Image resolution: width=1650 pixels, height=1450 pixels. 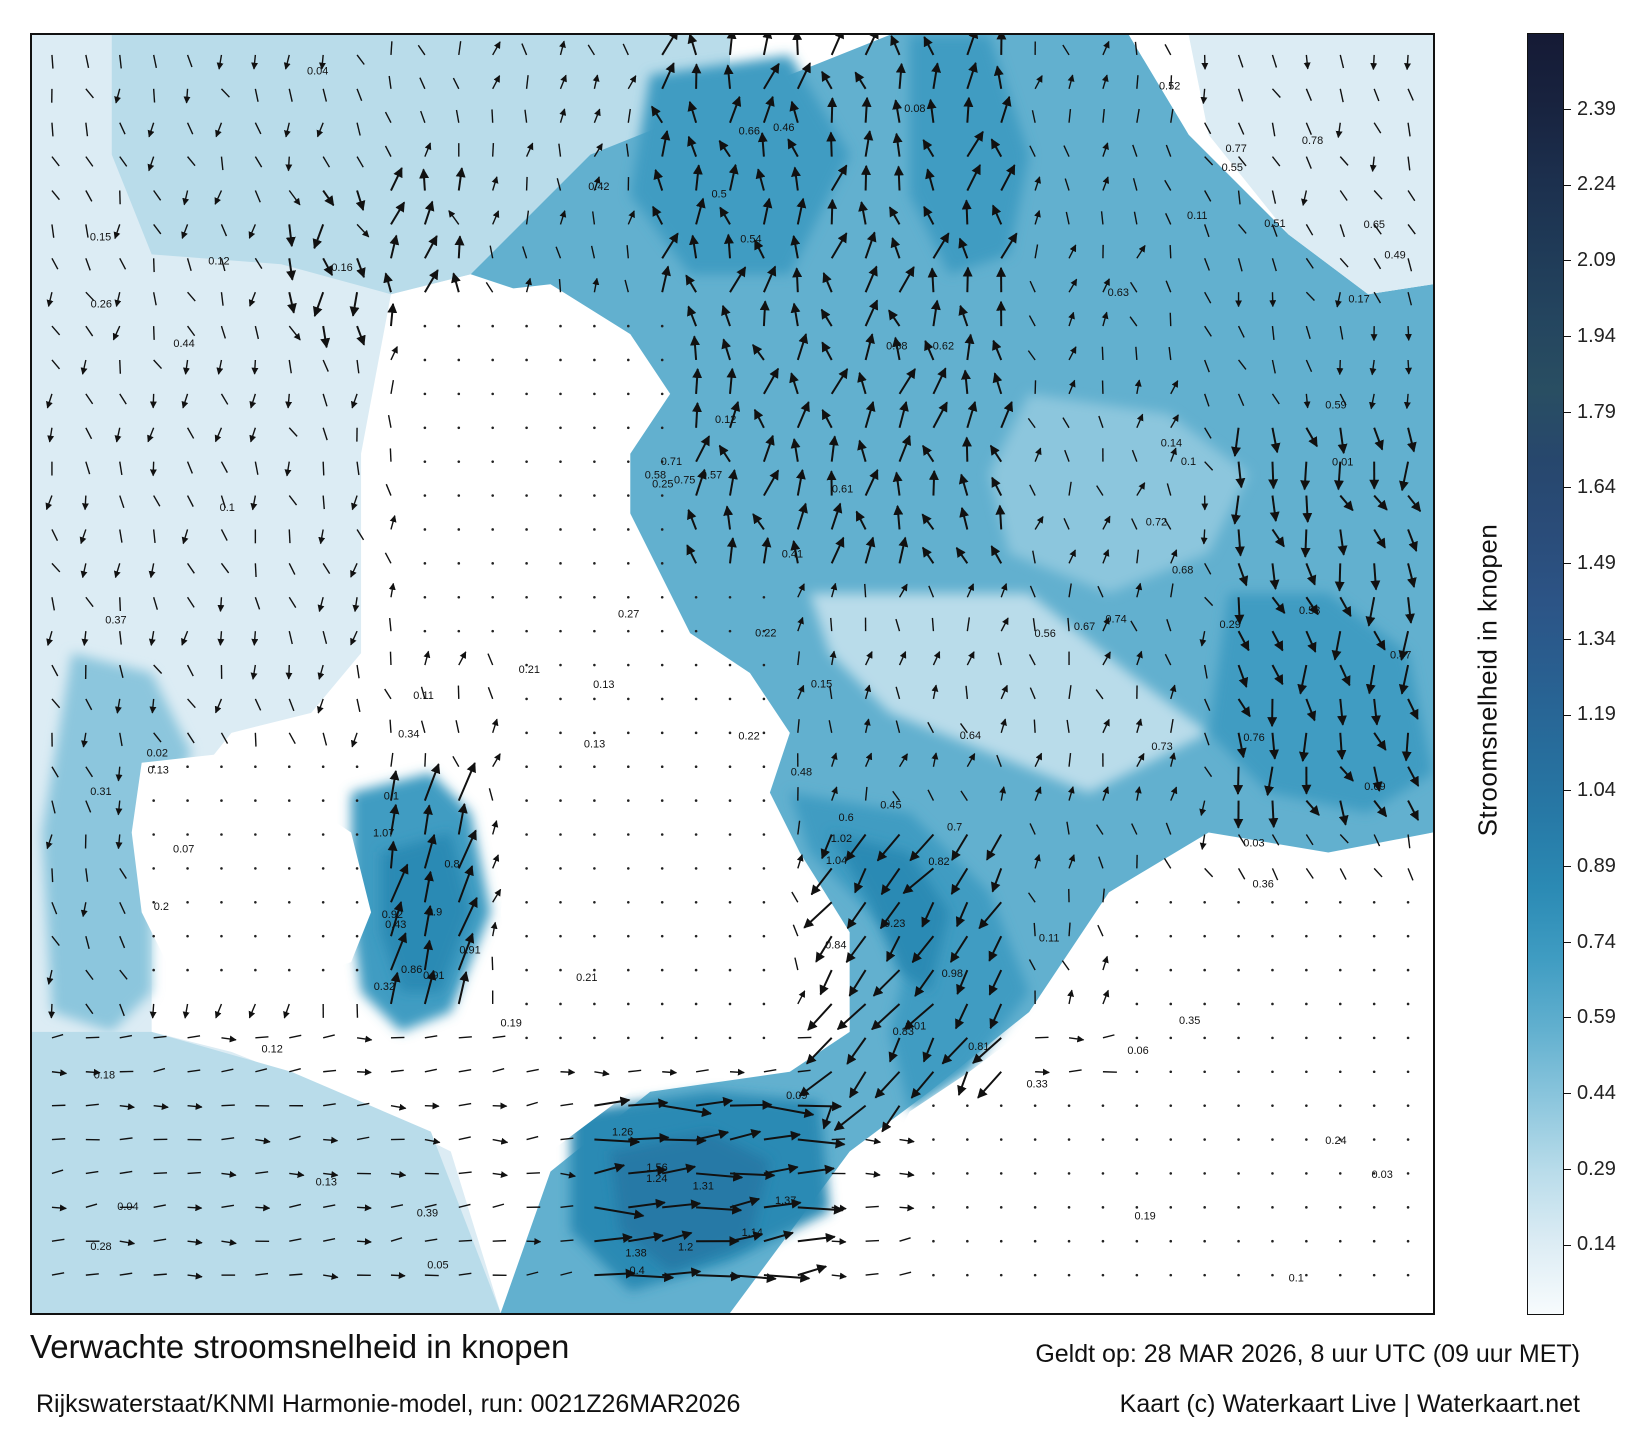 What do you see at coordinates (1596, 1244) in the screenshot?
I see `colorbar-tick-label: 0.14` at bounding box center [1596, 1244].